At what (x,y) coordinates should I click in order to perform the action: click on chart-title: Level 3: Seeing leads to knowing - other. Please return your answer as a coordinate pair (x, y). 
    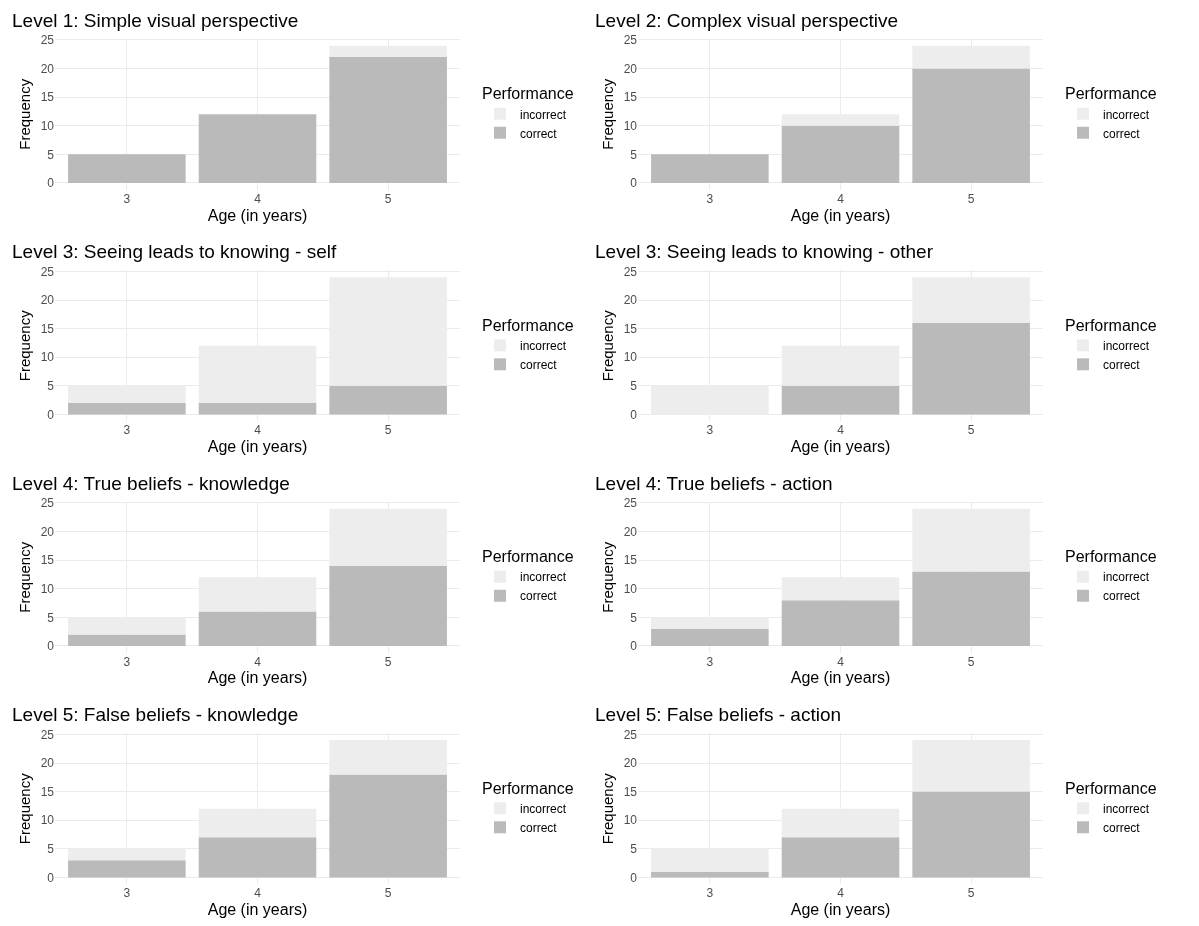
    Looking at the image, I should click on (764, 251).